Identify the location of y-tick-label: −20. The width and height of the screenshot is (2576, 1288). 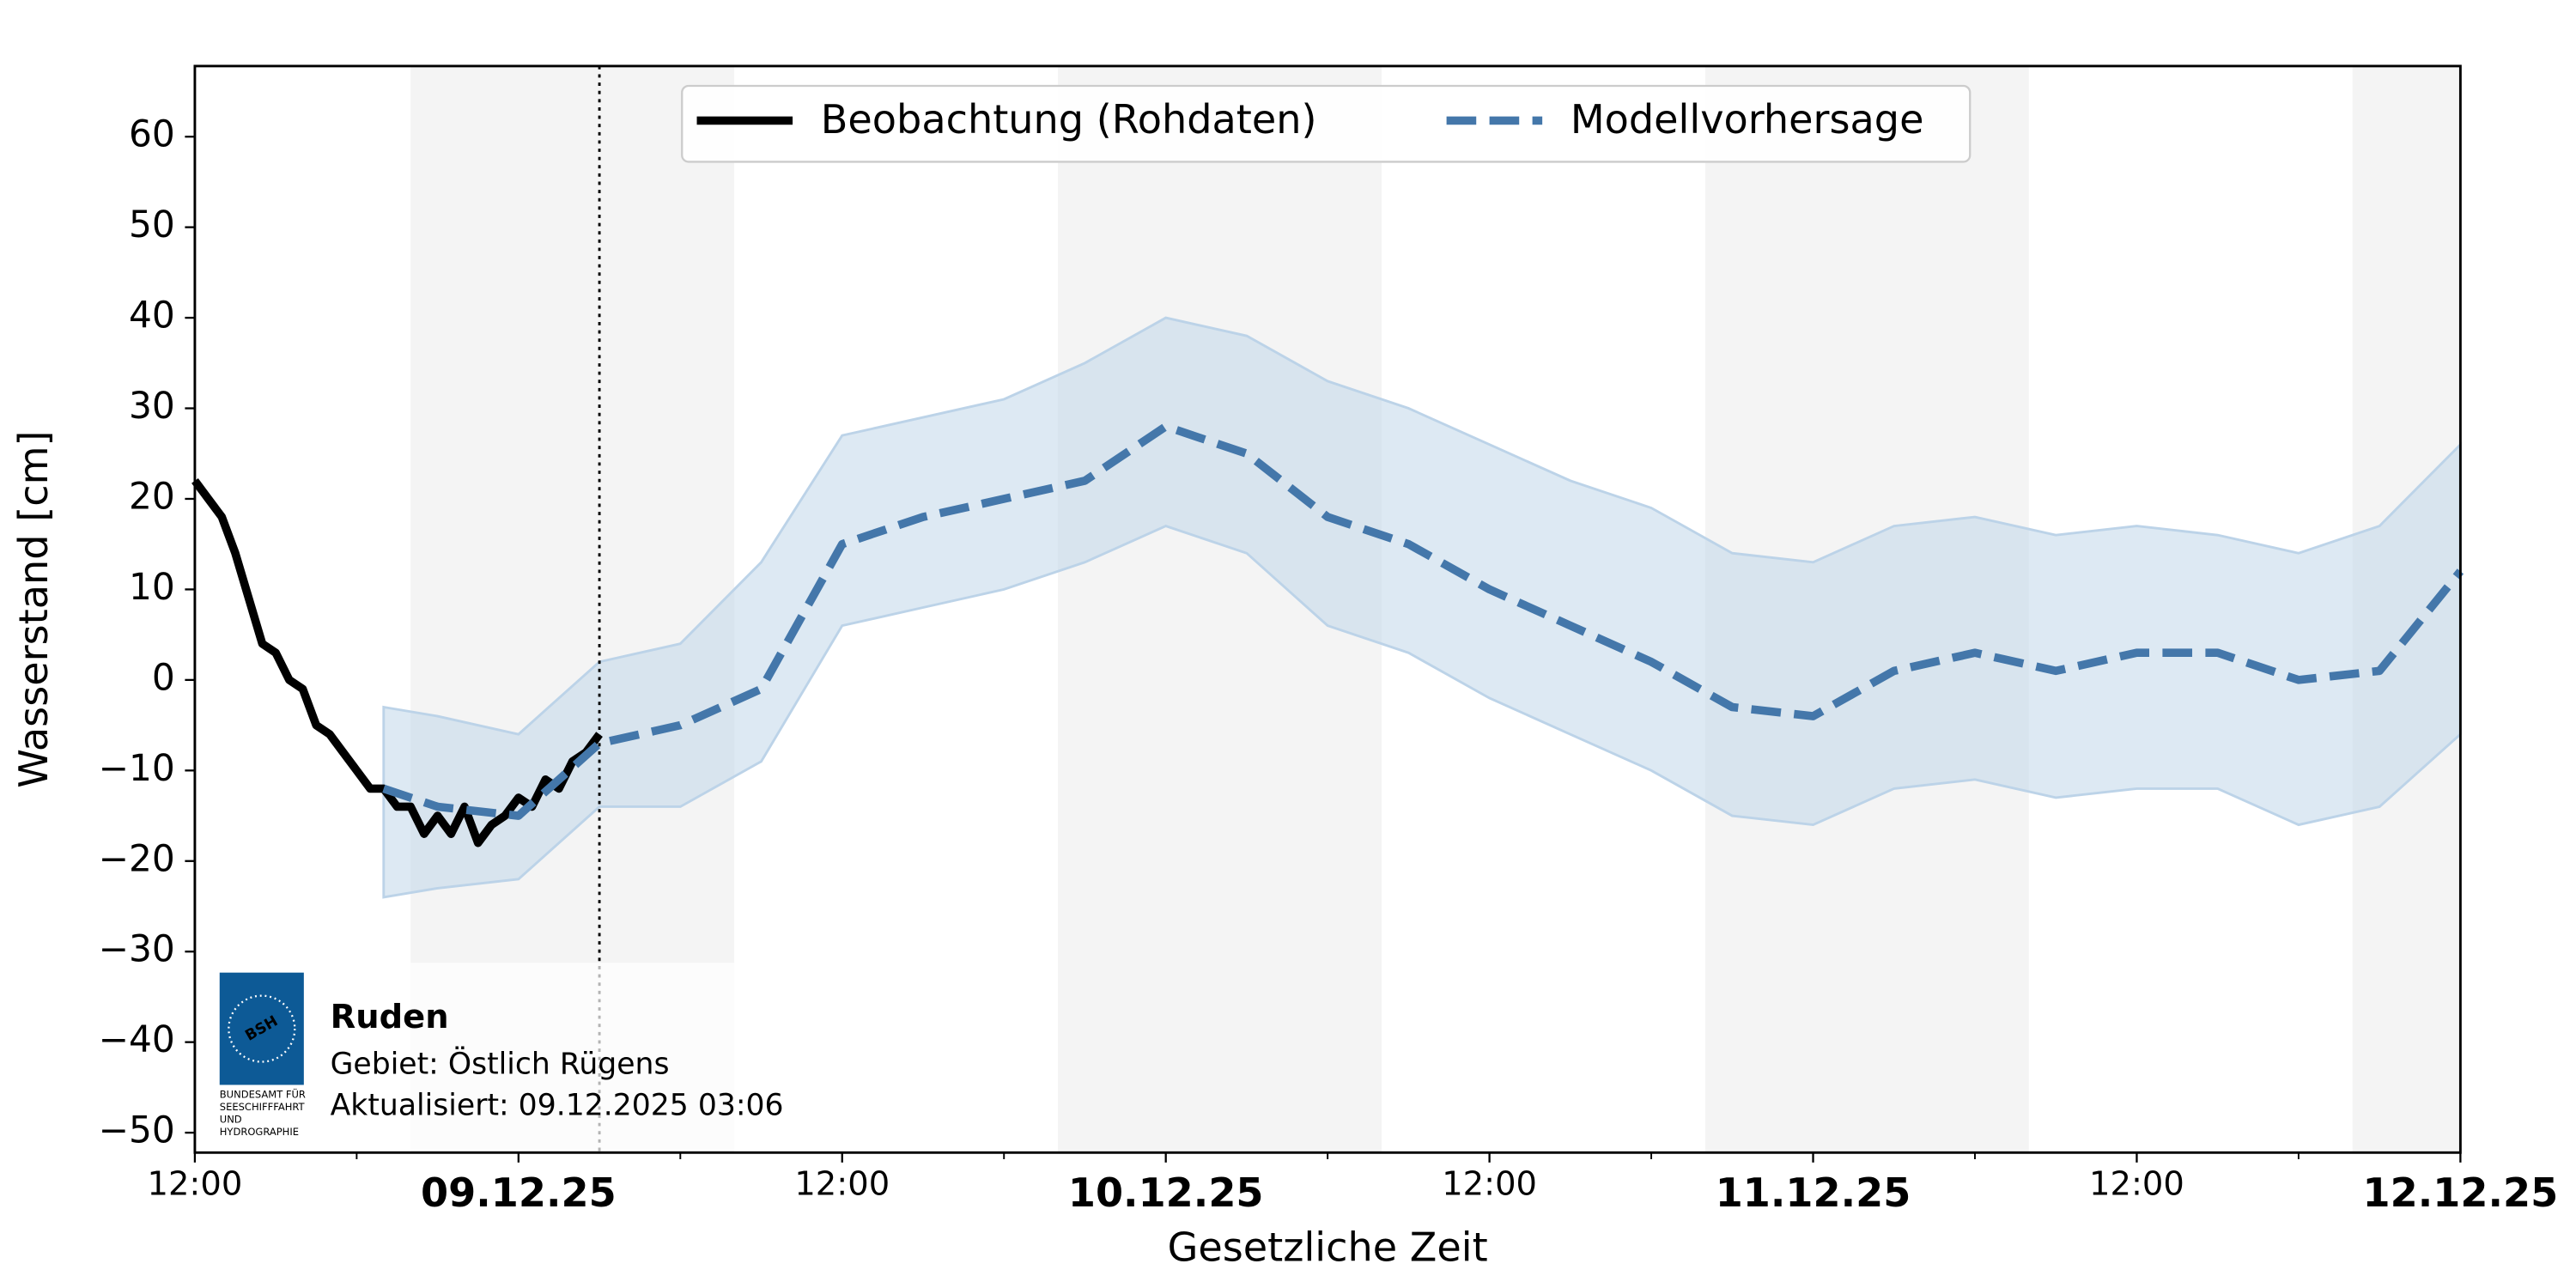
(137, 858).